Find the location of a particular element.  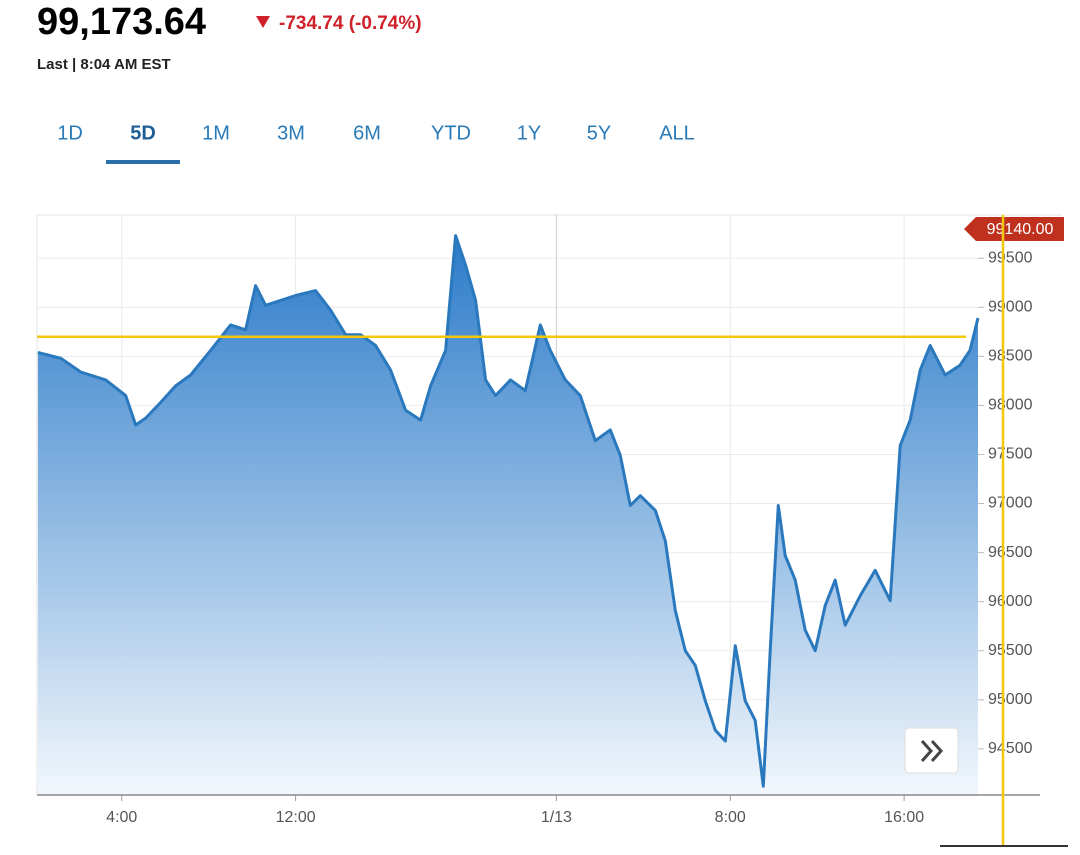

down-arrow is located at coordinates (263, 22).